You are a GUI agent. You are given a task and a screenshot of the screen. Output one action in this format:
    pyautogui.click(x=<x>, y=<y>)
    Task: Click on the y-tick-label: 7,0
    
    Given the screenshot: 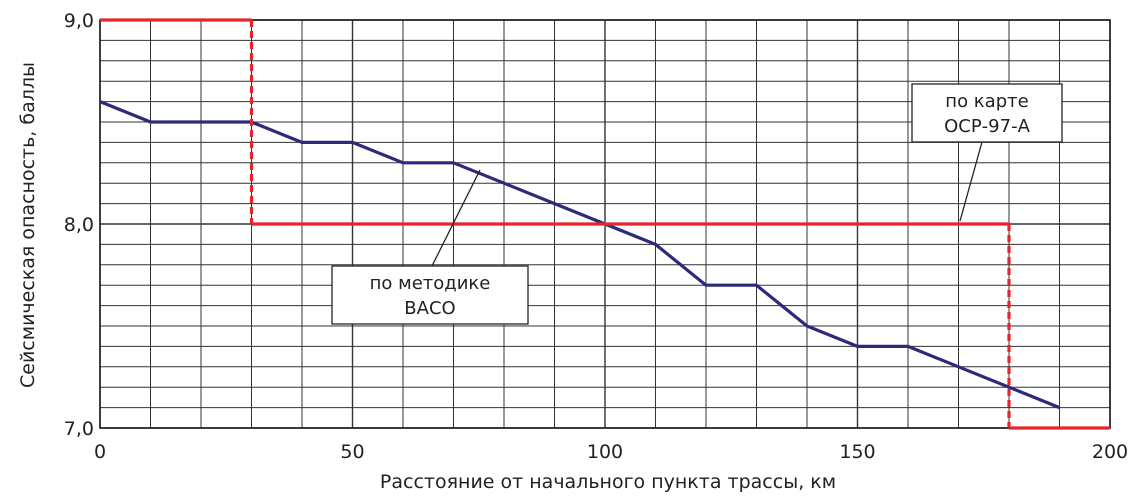 What is the action you would take?
    pyautogui.click(x=79, y=429)
    